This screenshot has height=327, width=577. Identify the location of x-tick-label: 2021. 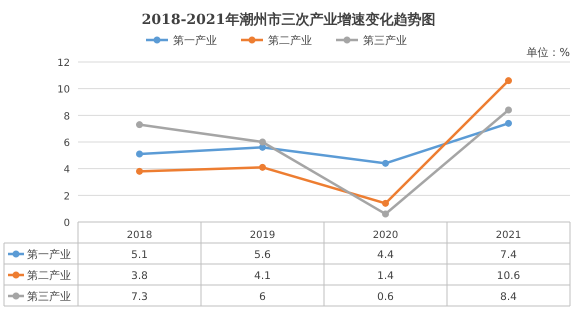
(509, 235).